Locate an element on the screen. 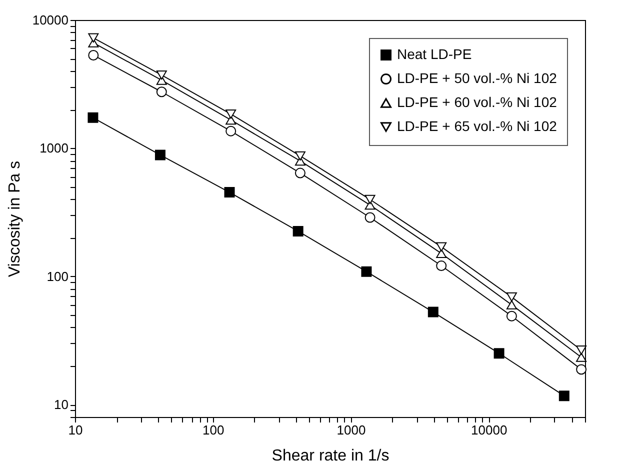 The image size is (623, 472). legend-label: LD-PE + 65 vol.-% Ni 102 is located at coordinates (477, 126).